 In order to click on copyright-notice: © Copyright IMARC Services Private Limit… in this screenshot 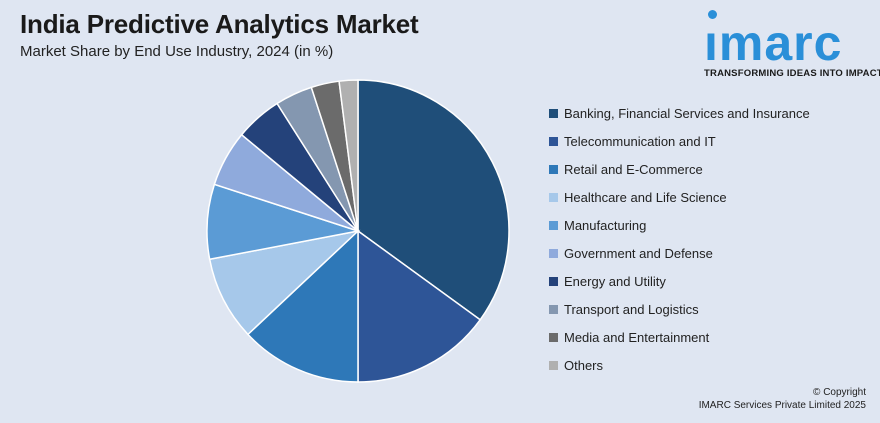, I will do `click(782, 399)`.